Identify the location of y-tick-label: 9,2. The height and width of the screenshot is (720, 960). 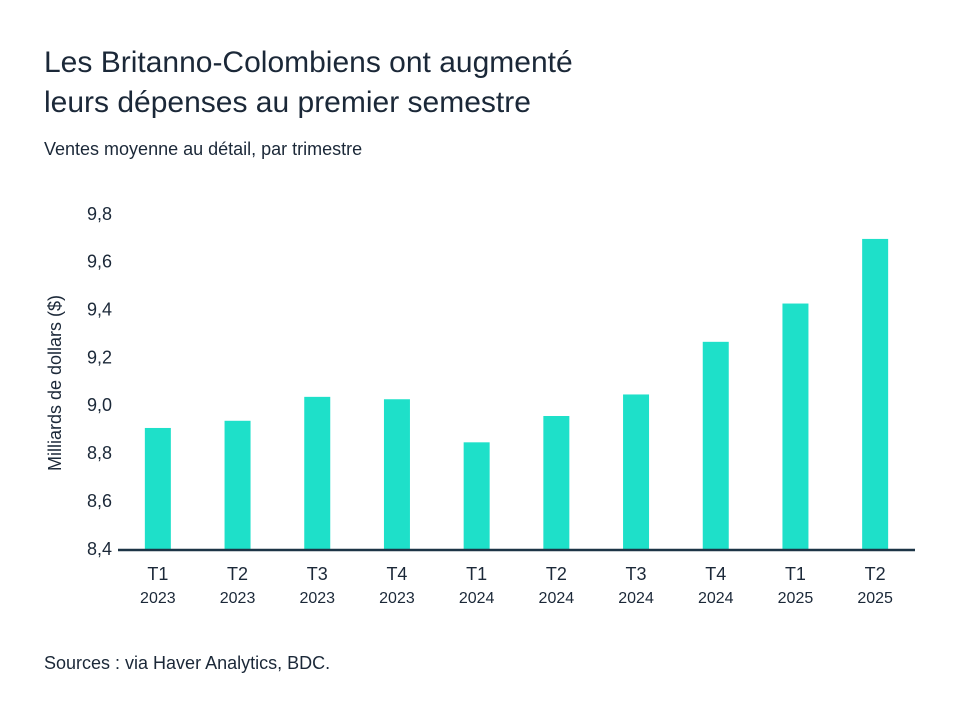
(99, 357).